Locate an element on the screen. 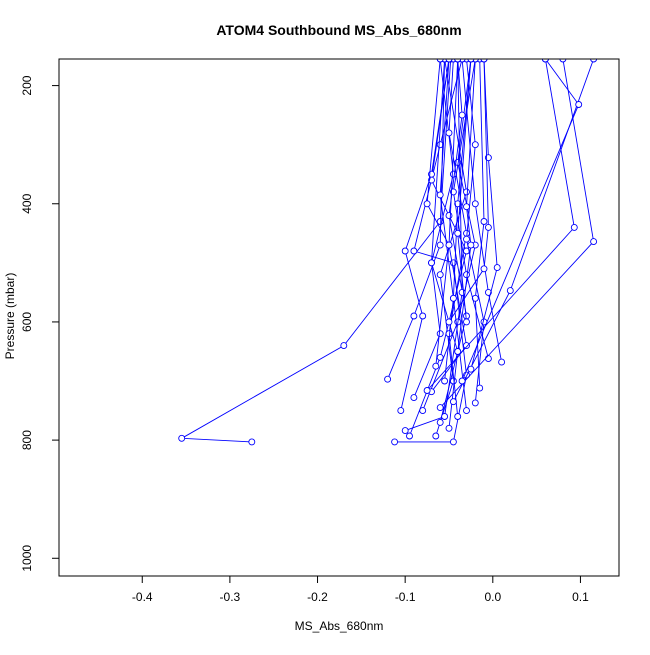 This screenshot has height=655, width=650. x-tick-label: -0.4 is located at coordinates (142, 597).